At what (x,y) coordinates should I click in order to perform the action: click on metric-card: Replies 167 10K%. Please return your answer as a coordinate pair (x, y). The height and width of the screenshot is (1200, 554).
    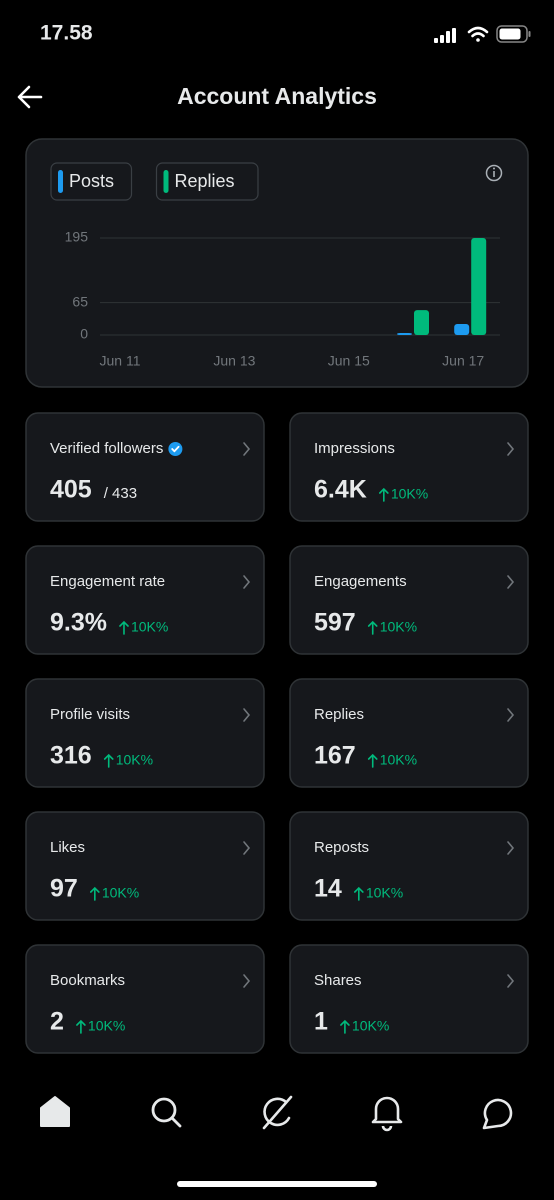
    Looking at the image, I should click on (409, 733).